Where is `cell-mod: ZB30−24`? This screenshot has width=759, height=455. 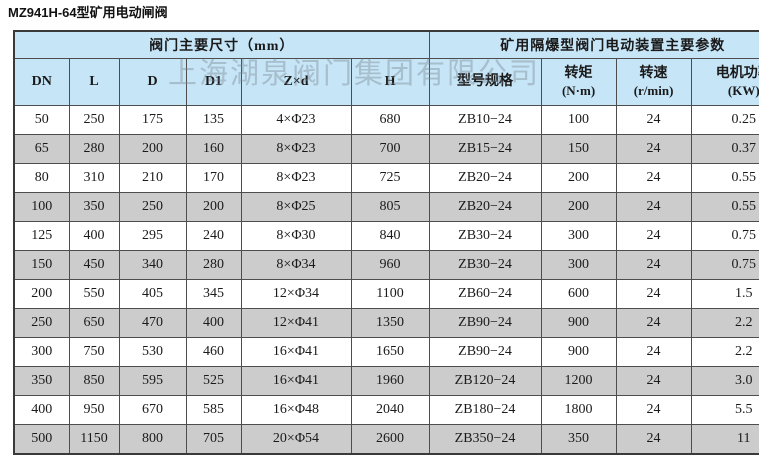 cell-mod: ZB30−24 is located at coordinates (485, 265).